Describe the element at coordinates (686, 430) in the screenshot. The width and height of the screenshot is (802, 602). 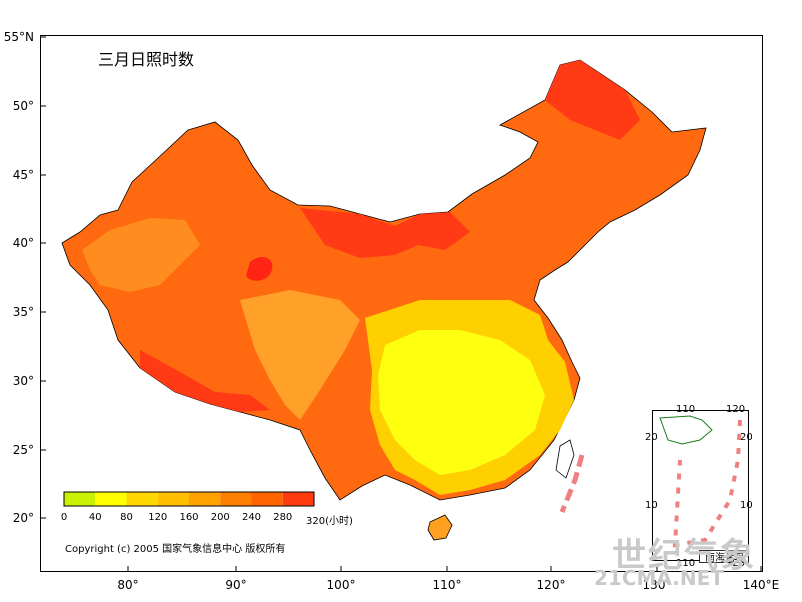
I see `inset-coast` at that location.